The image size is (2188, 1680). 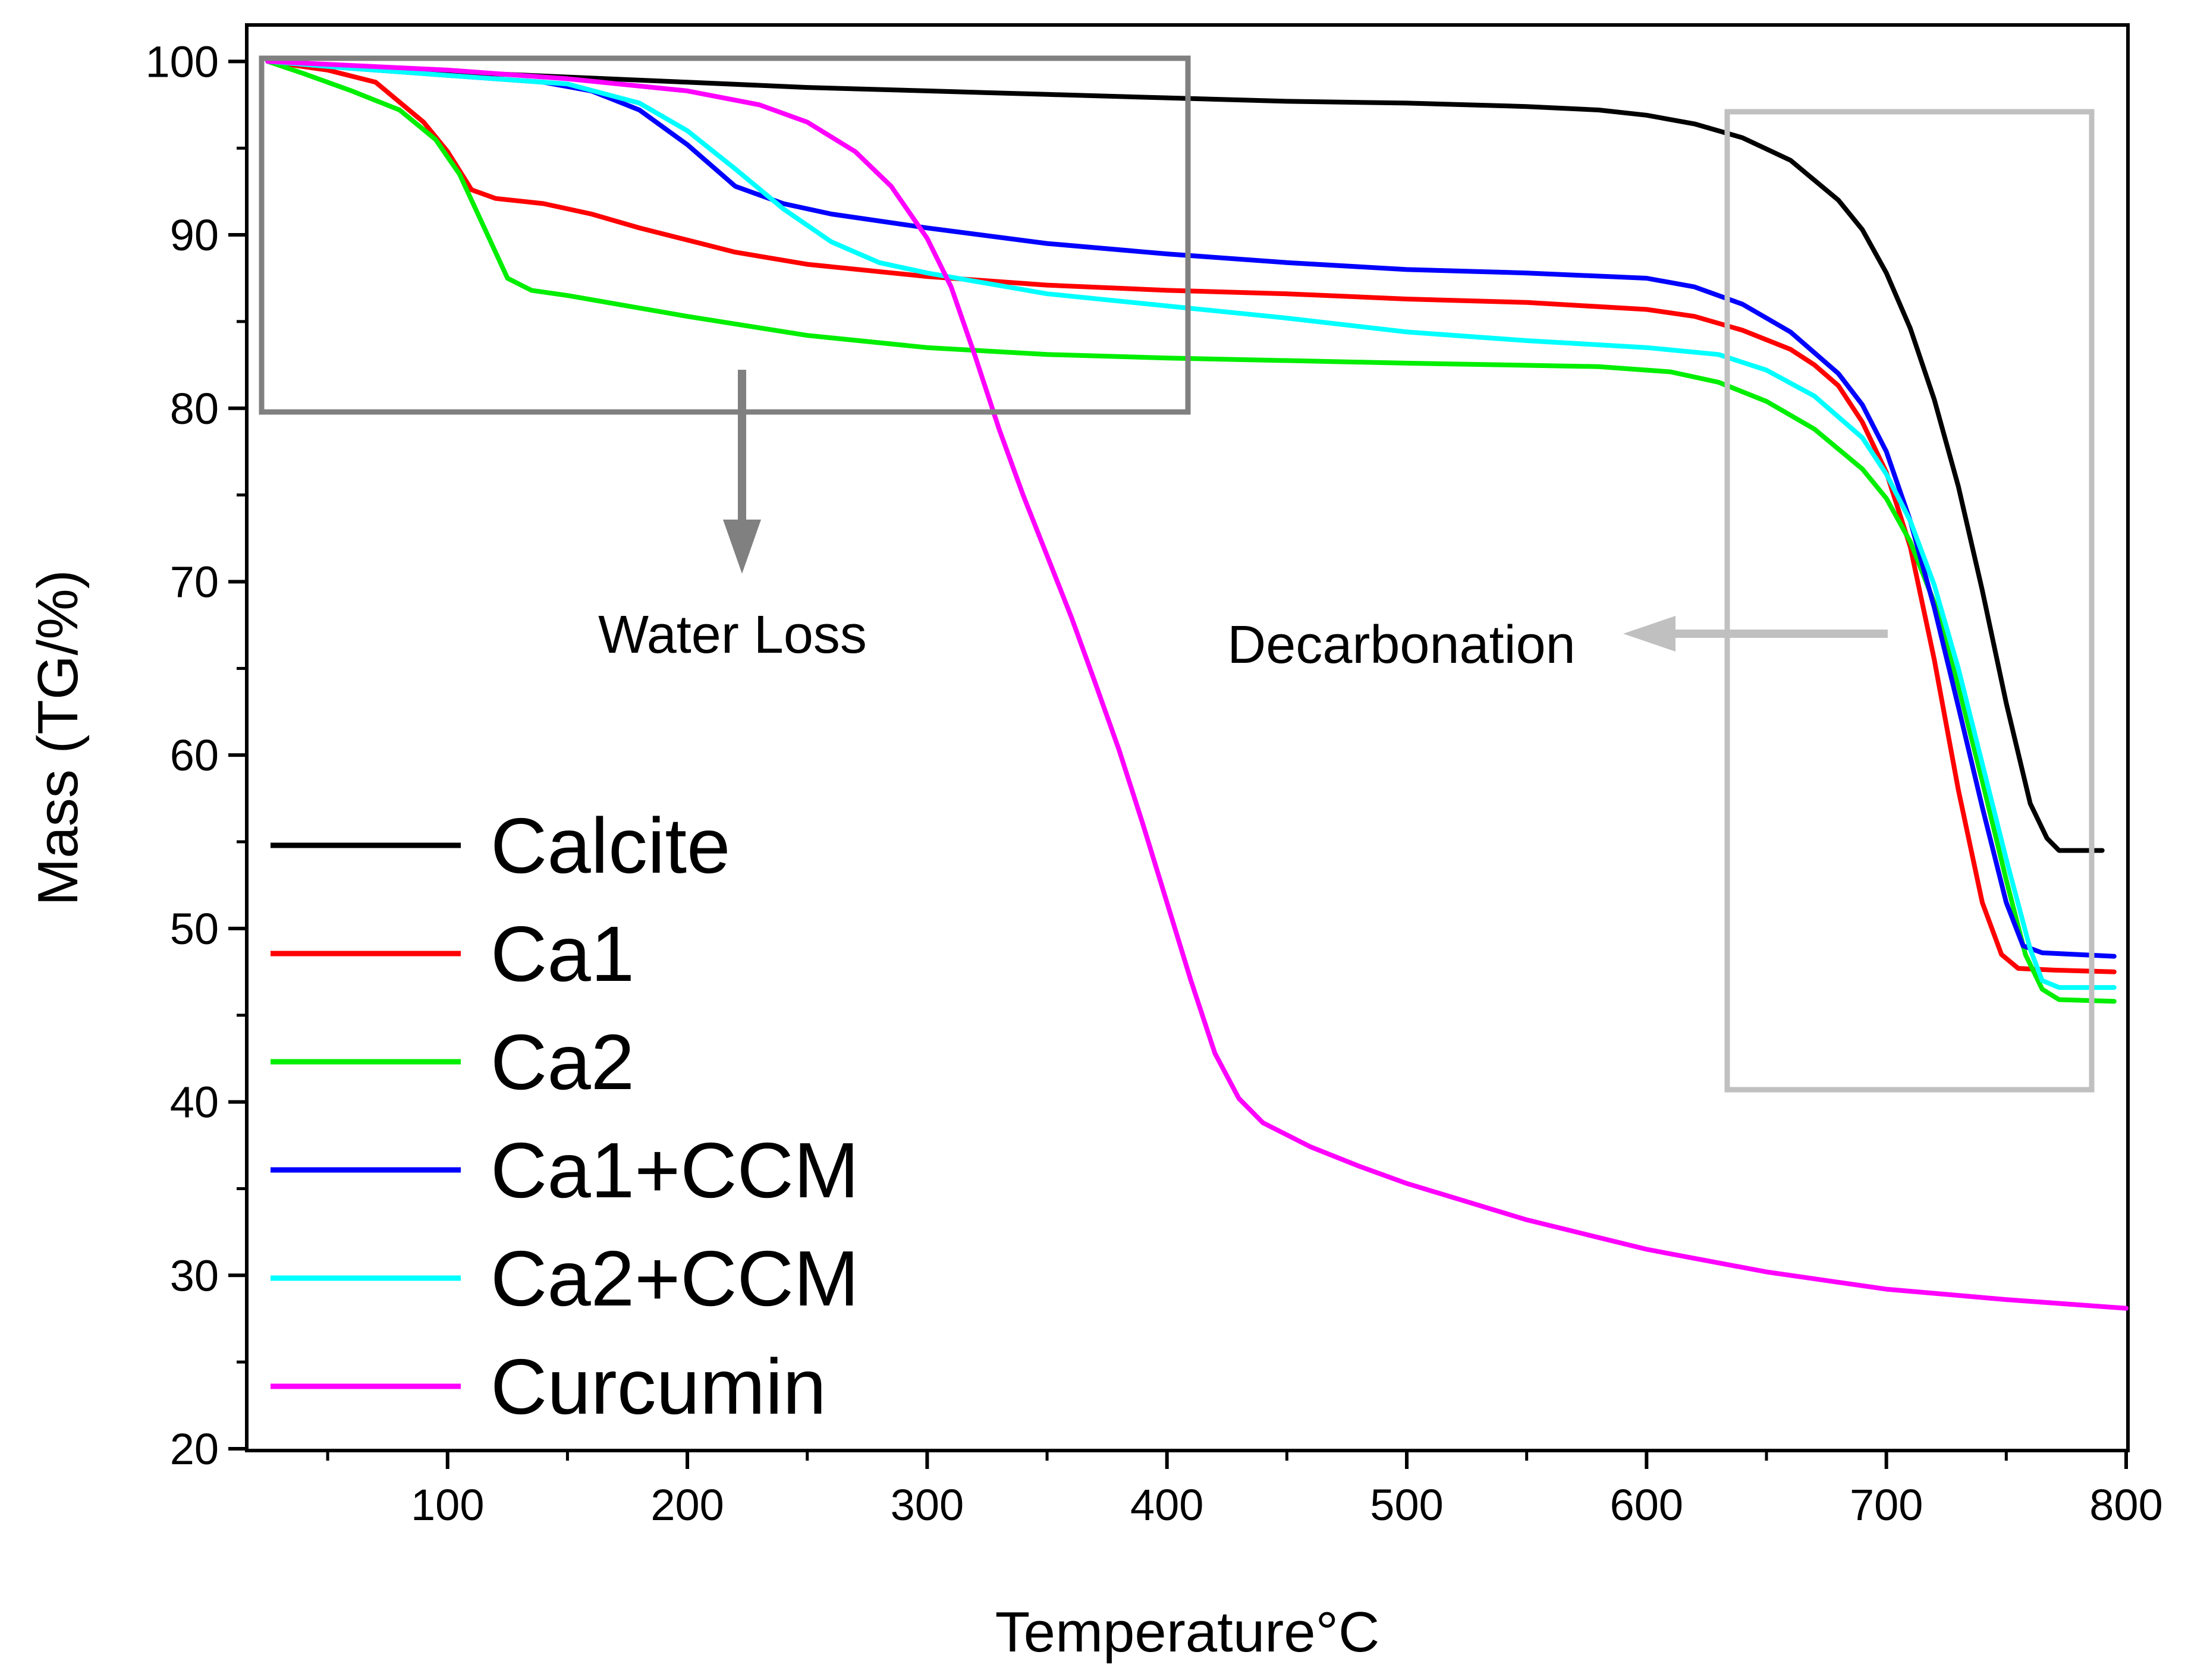 I want to click on x-axis-ticks, so click(x=1227, y=1459).